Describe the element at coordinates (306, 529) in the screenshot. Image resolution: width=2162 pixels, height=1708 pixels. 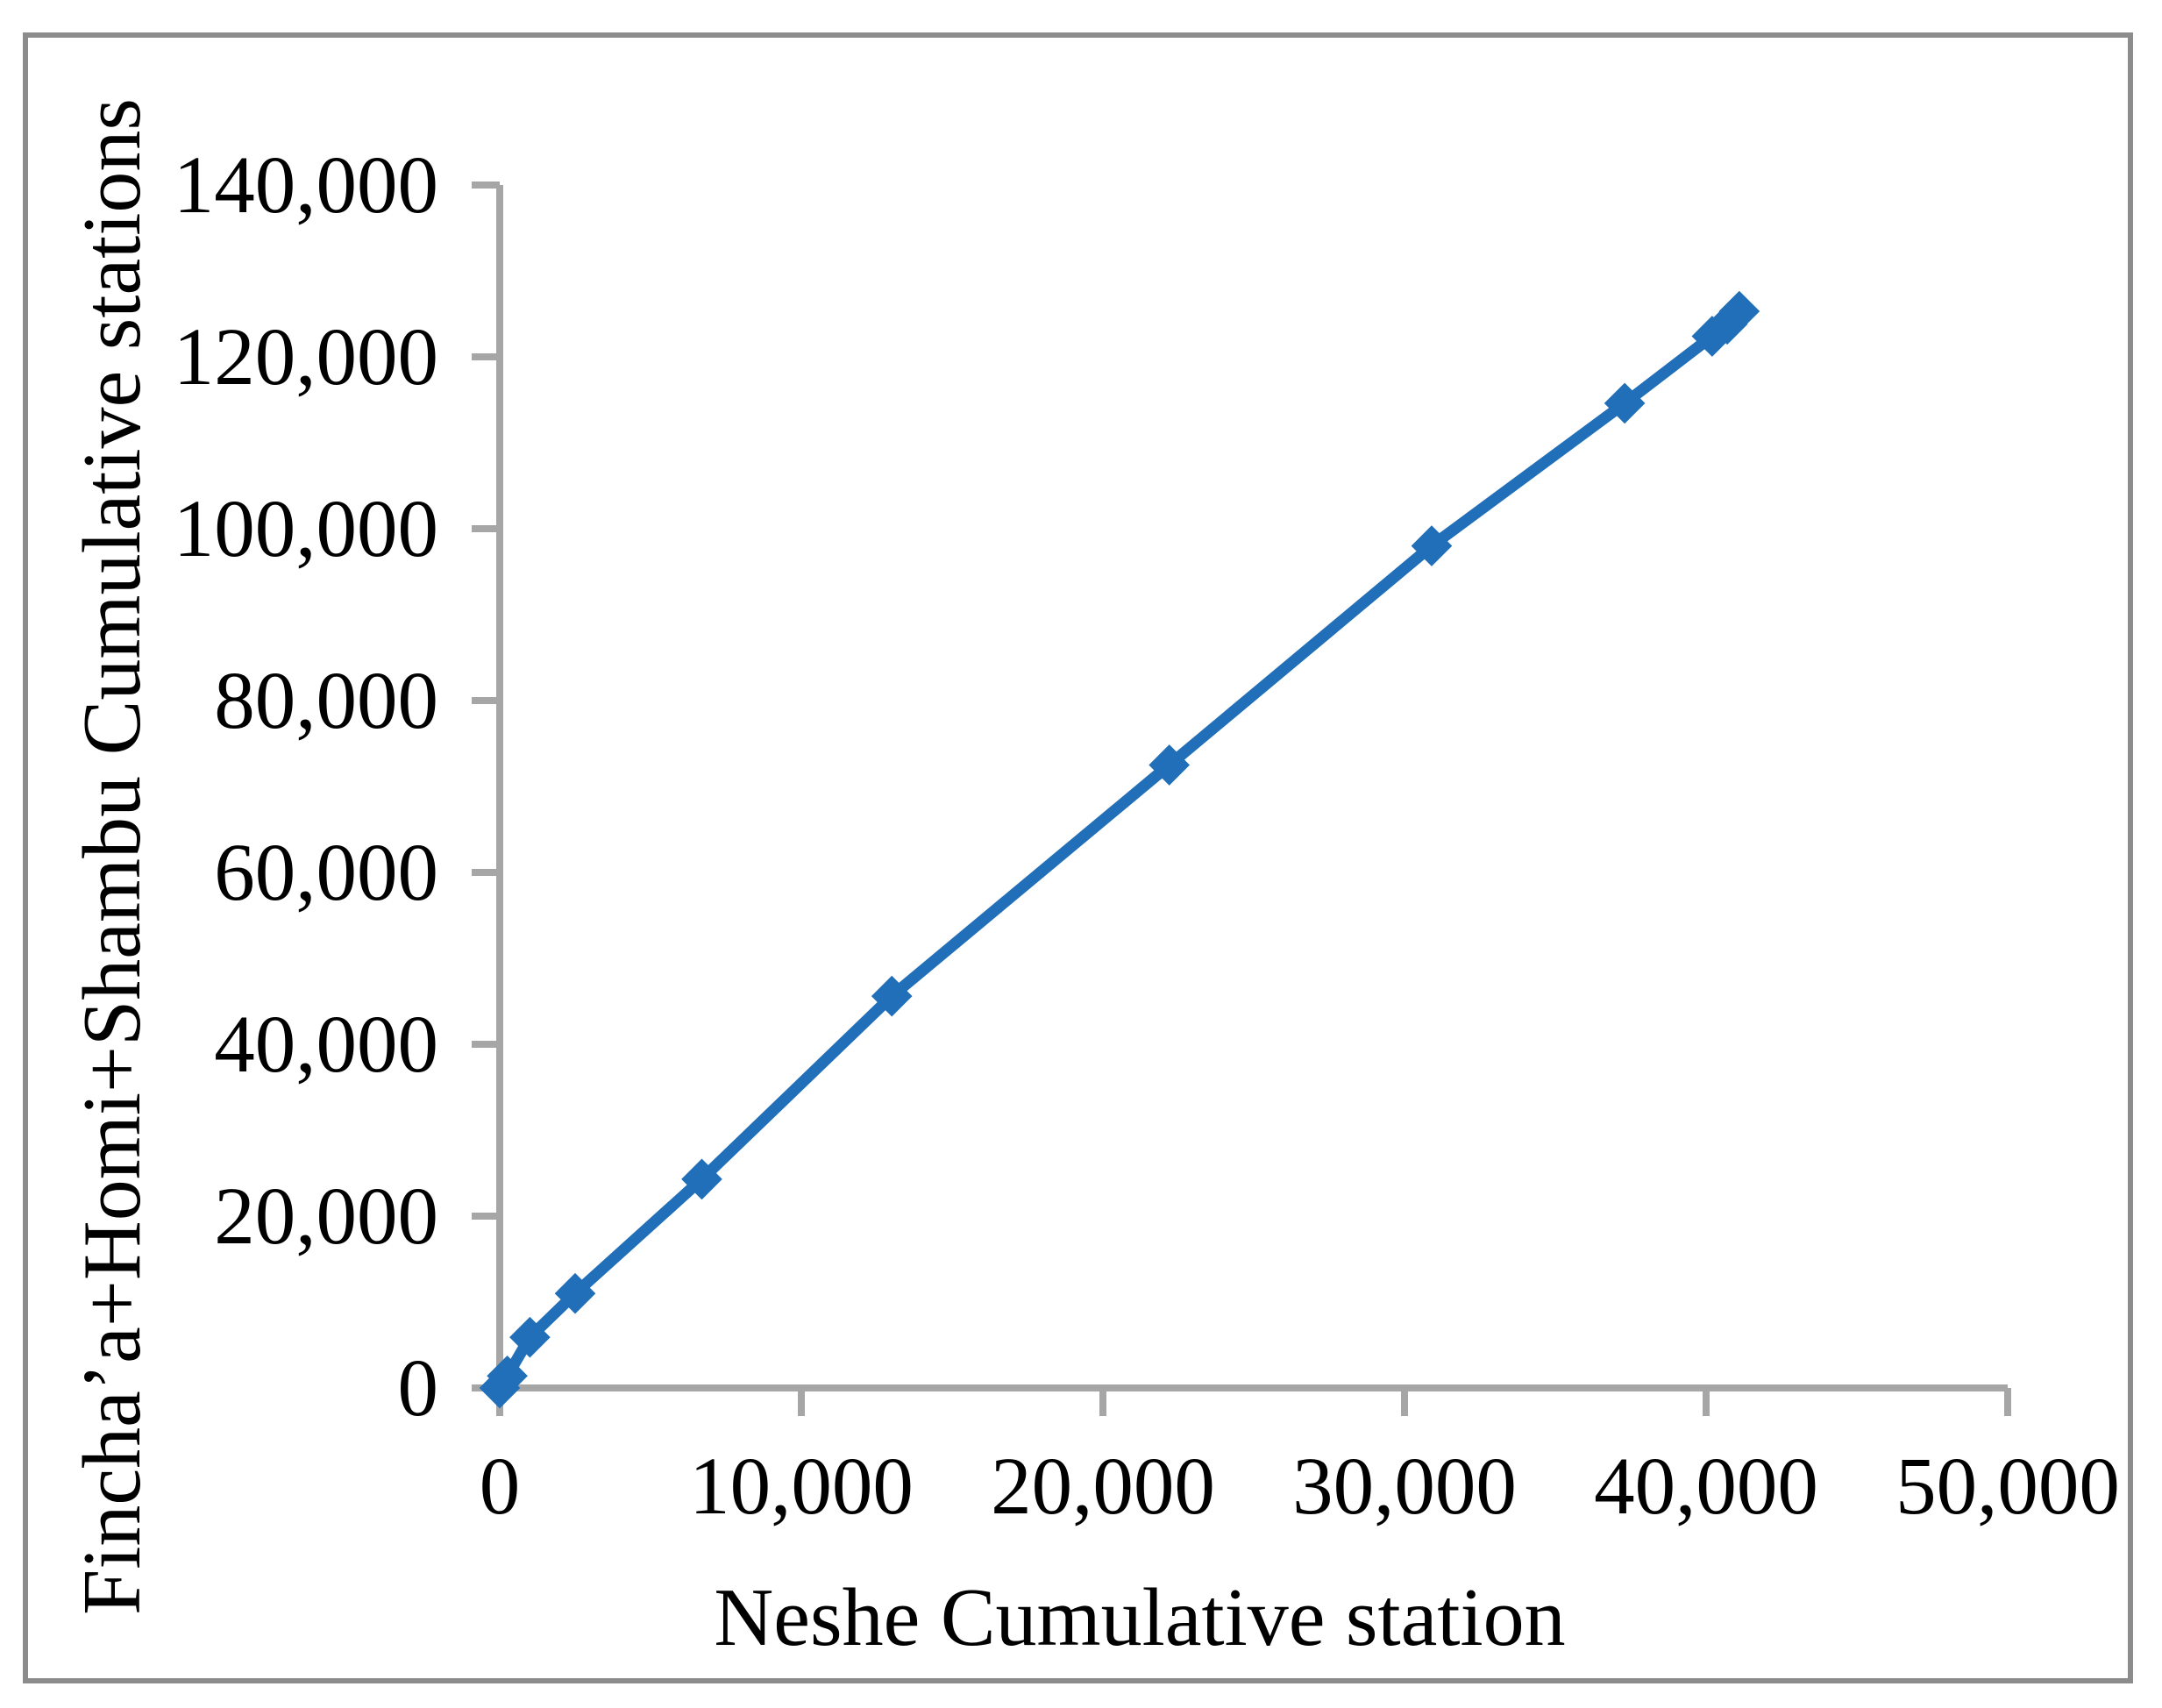
I see `y-tick-label: 100,000` at that location.